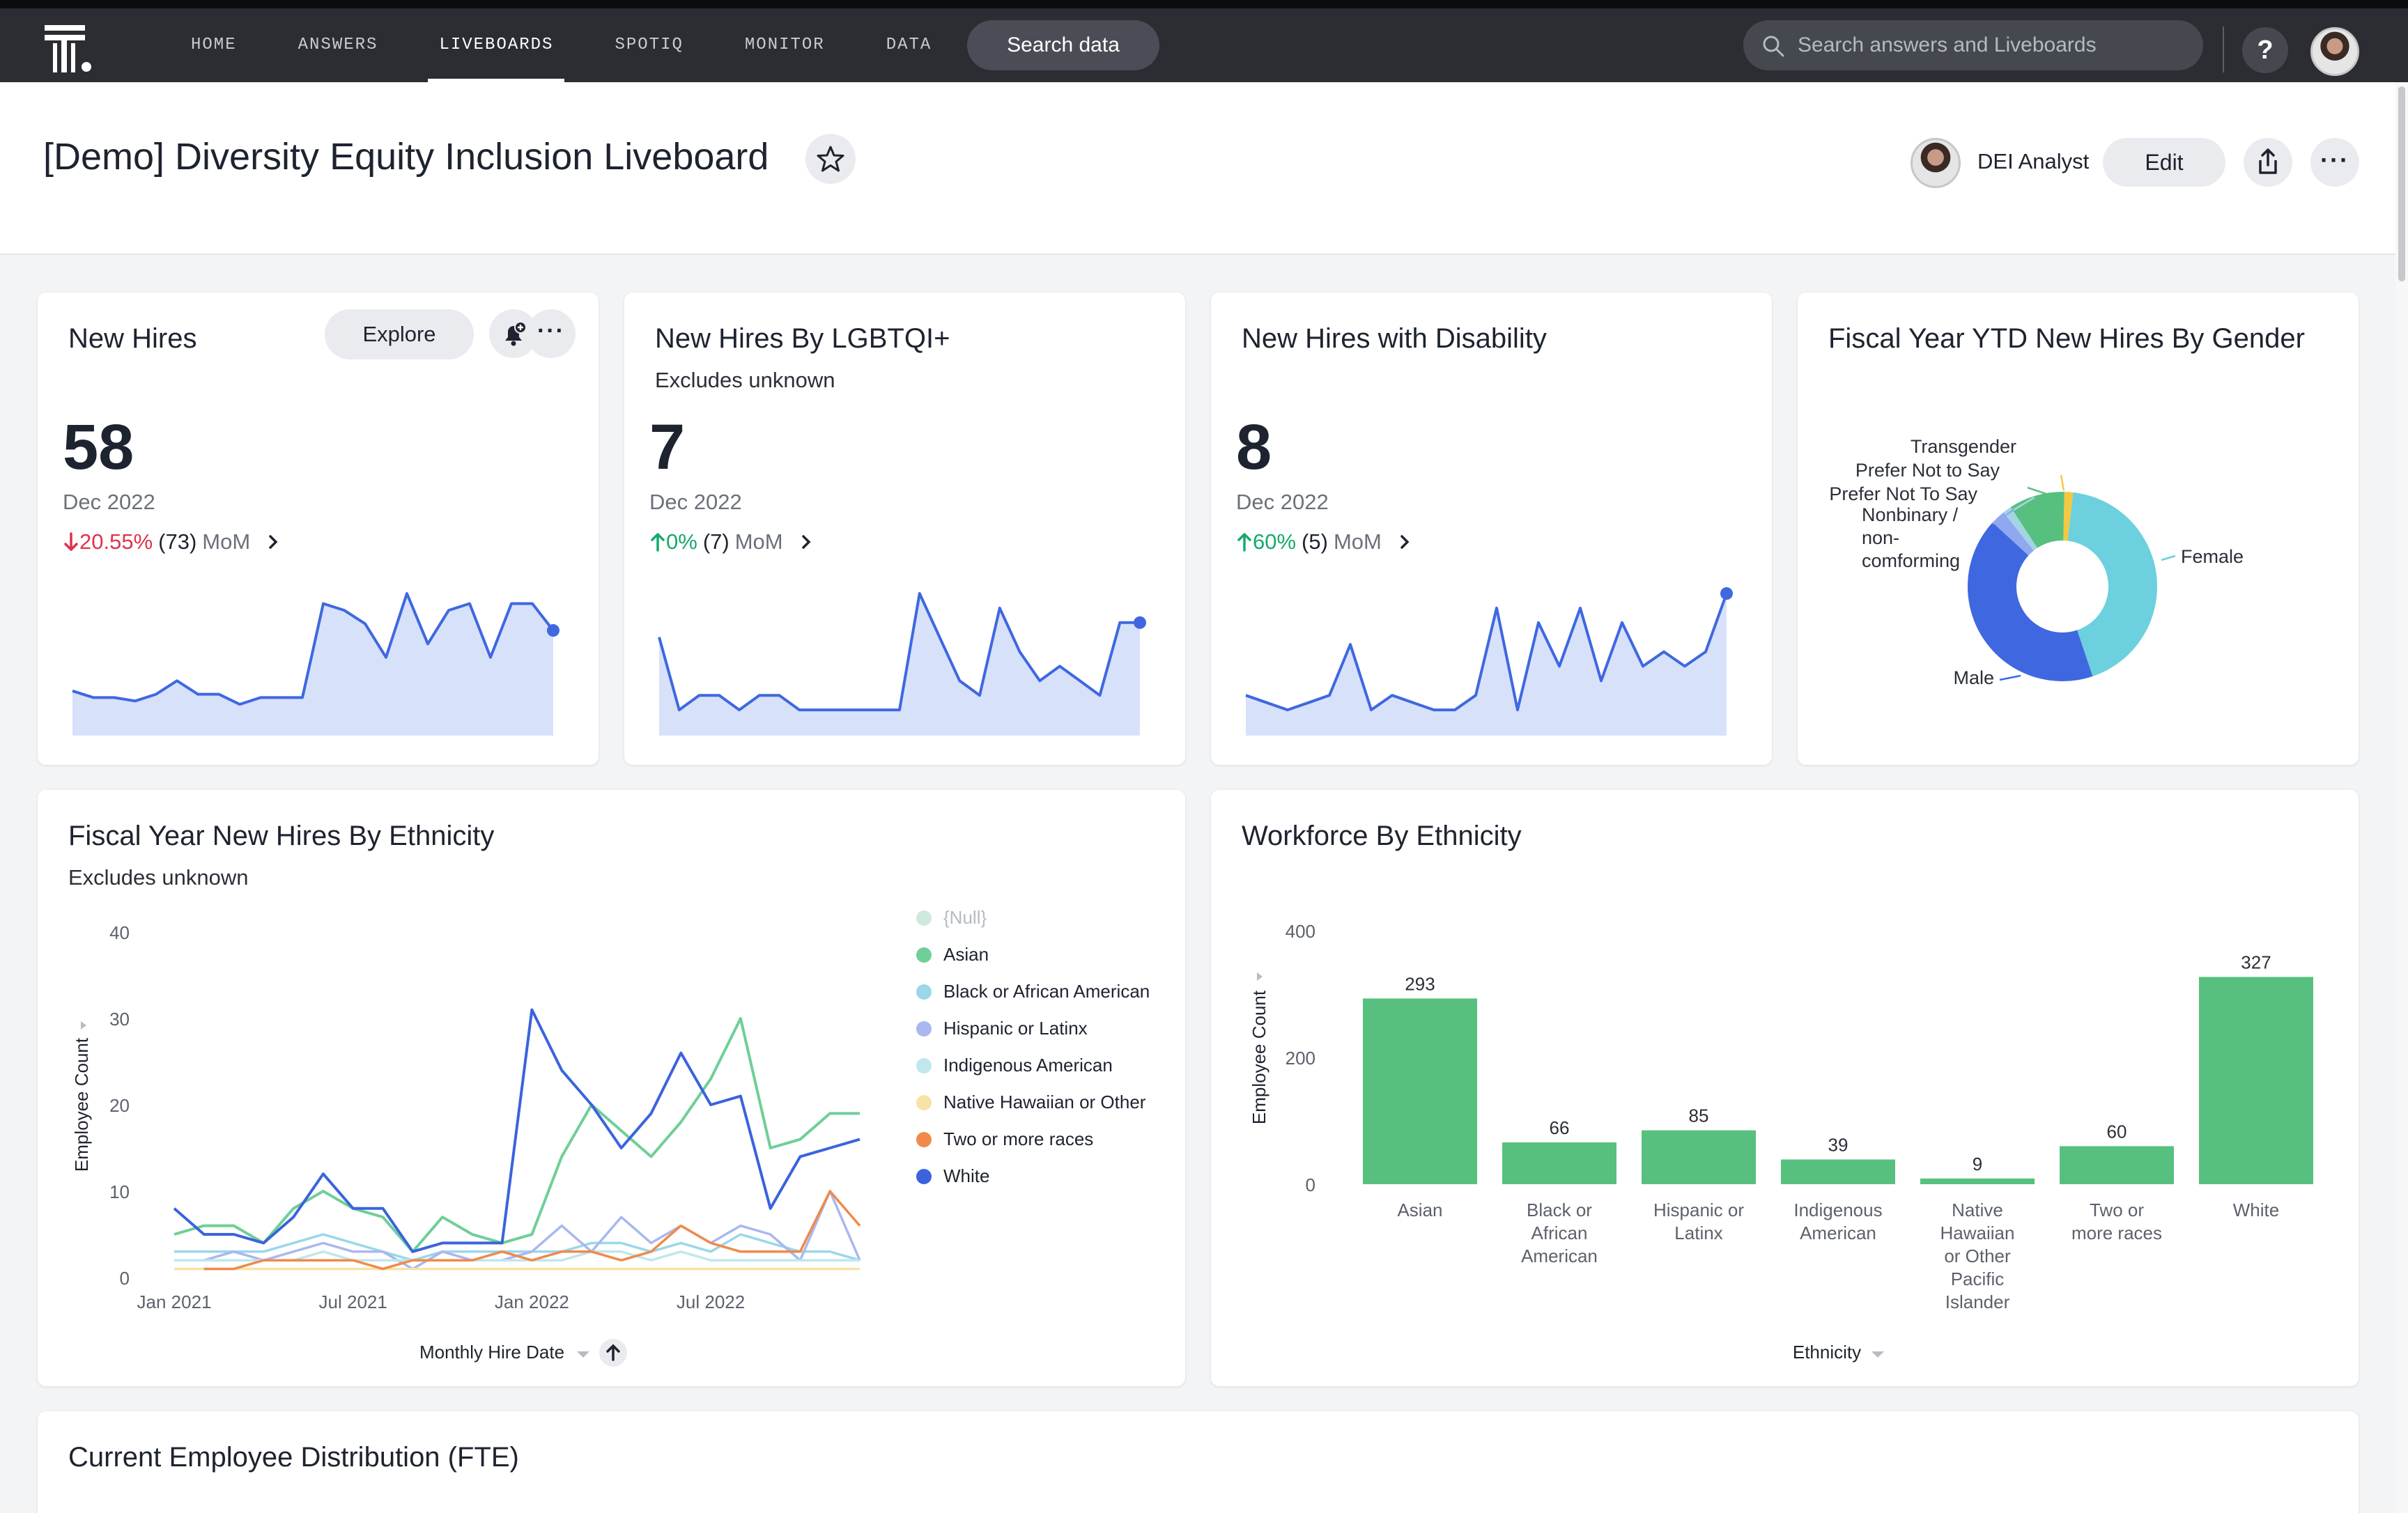  What do you see at coordinates (658, 542) in the screenshot?
I see `arrow-up-icon` at bounding box center [658, 542].